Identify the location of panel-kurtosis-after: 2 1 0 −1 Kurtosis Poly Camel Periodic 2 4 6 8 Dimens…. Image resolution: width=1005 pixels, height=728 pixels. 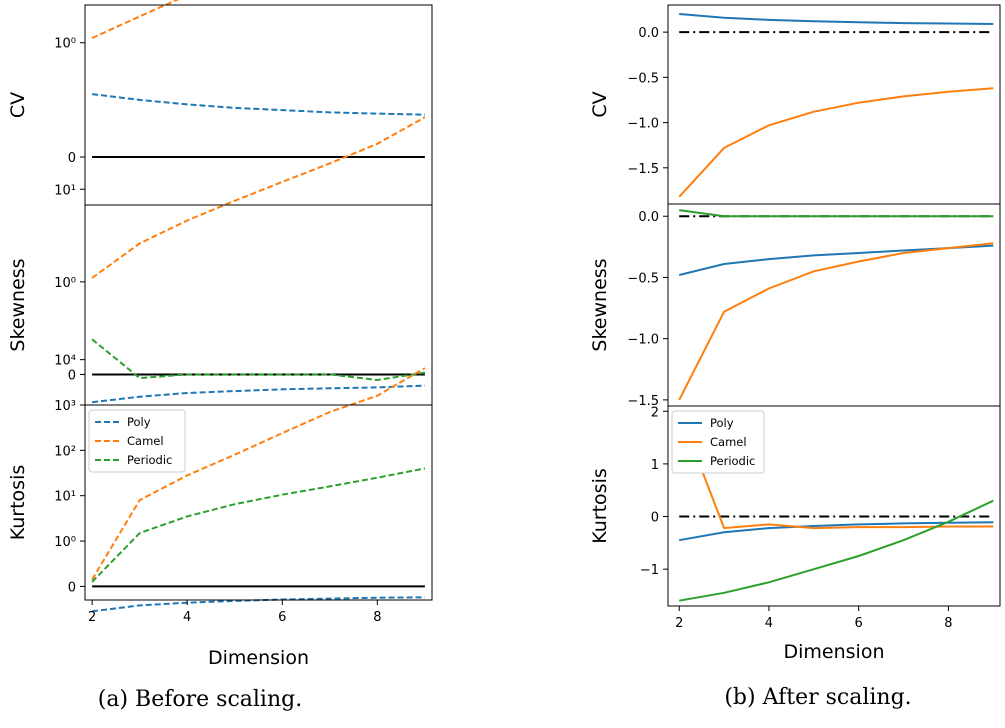
(795, 534).